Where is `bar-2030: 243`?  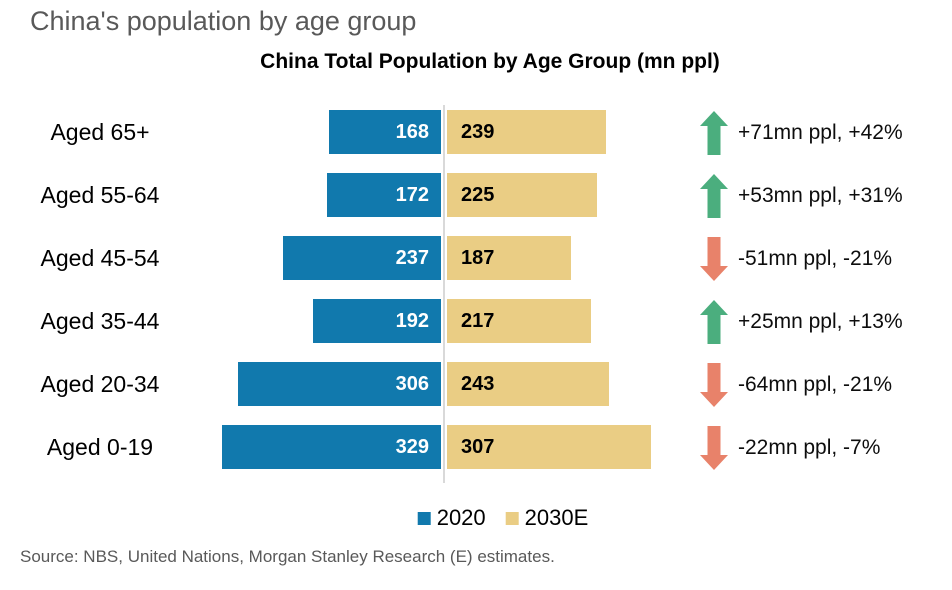
bar-2030: 243 is located at coordinates (528, 384).